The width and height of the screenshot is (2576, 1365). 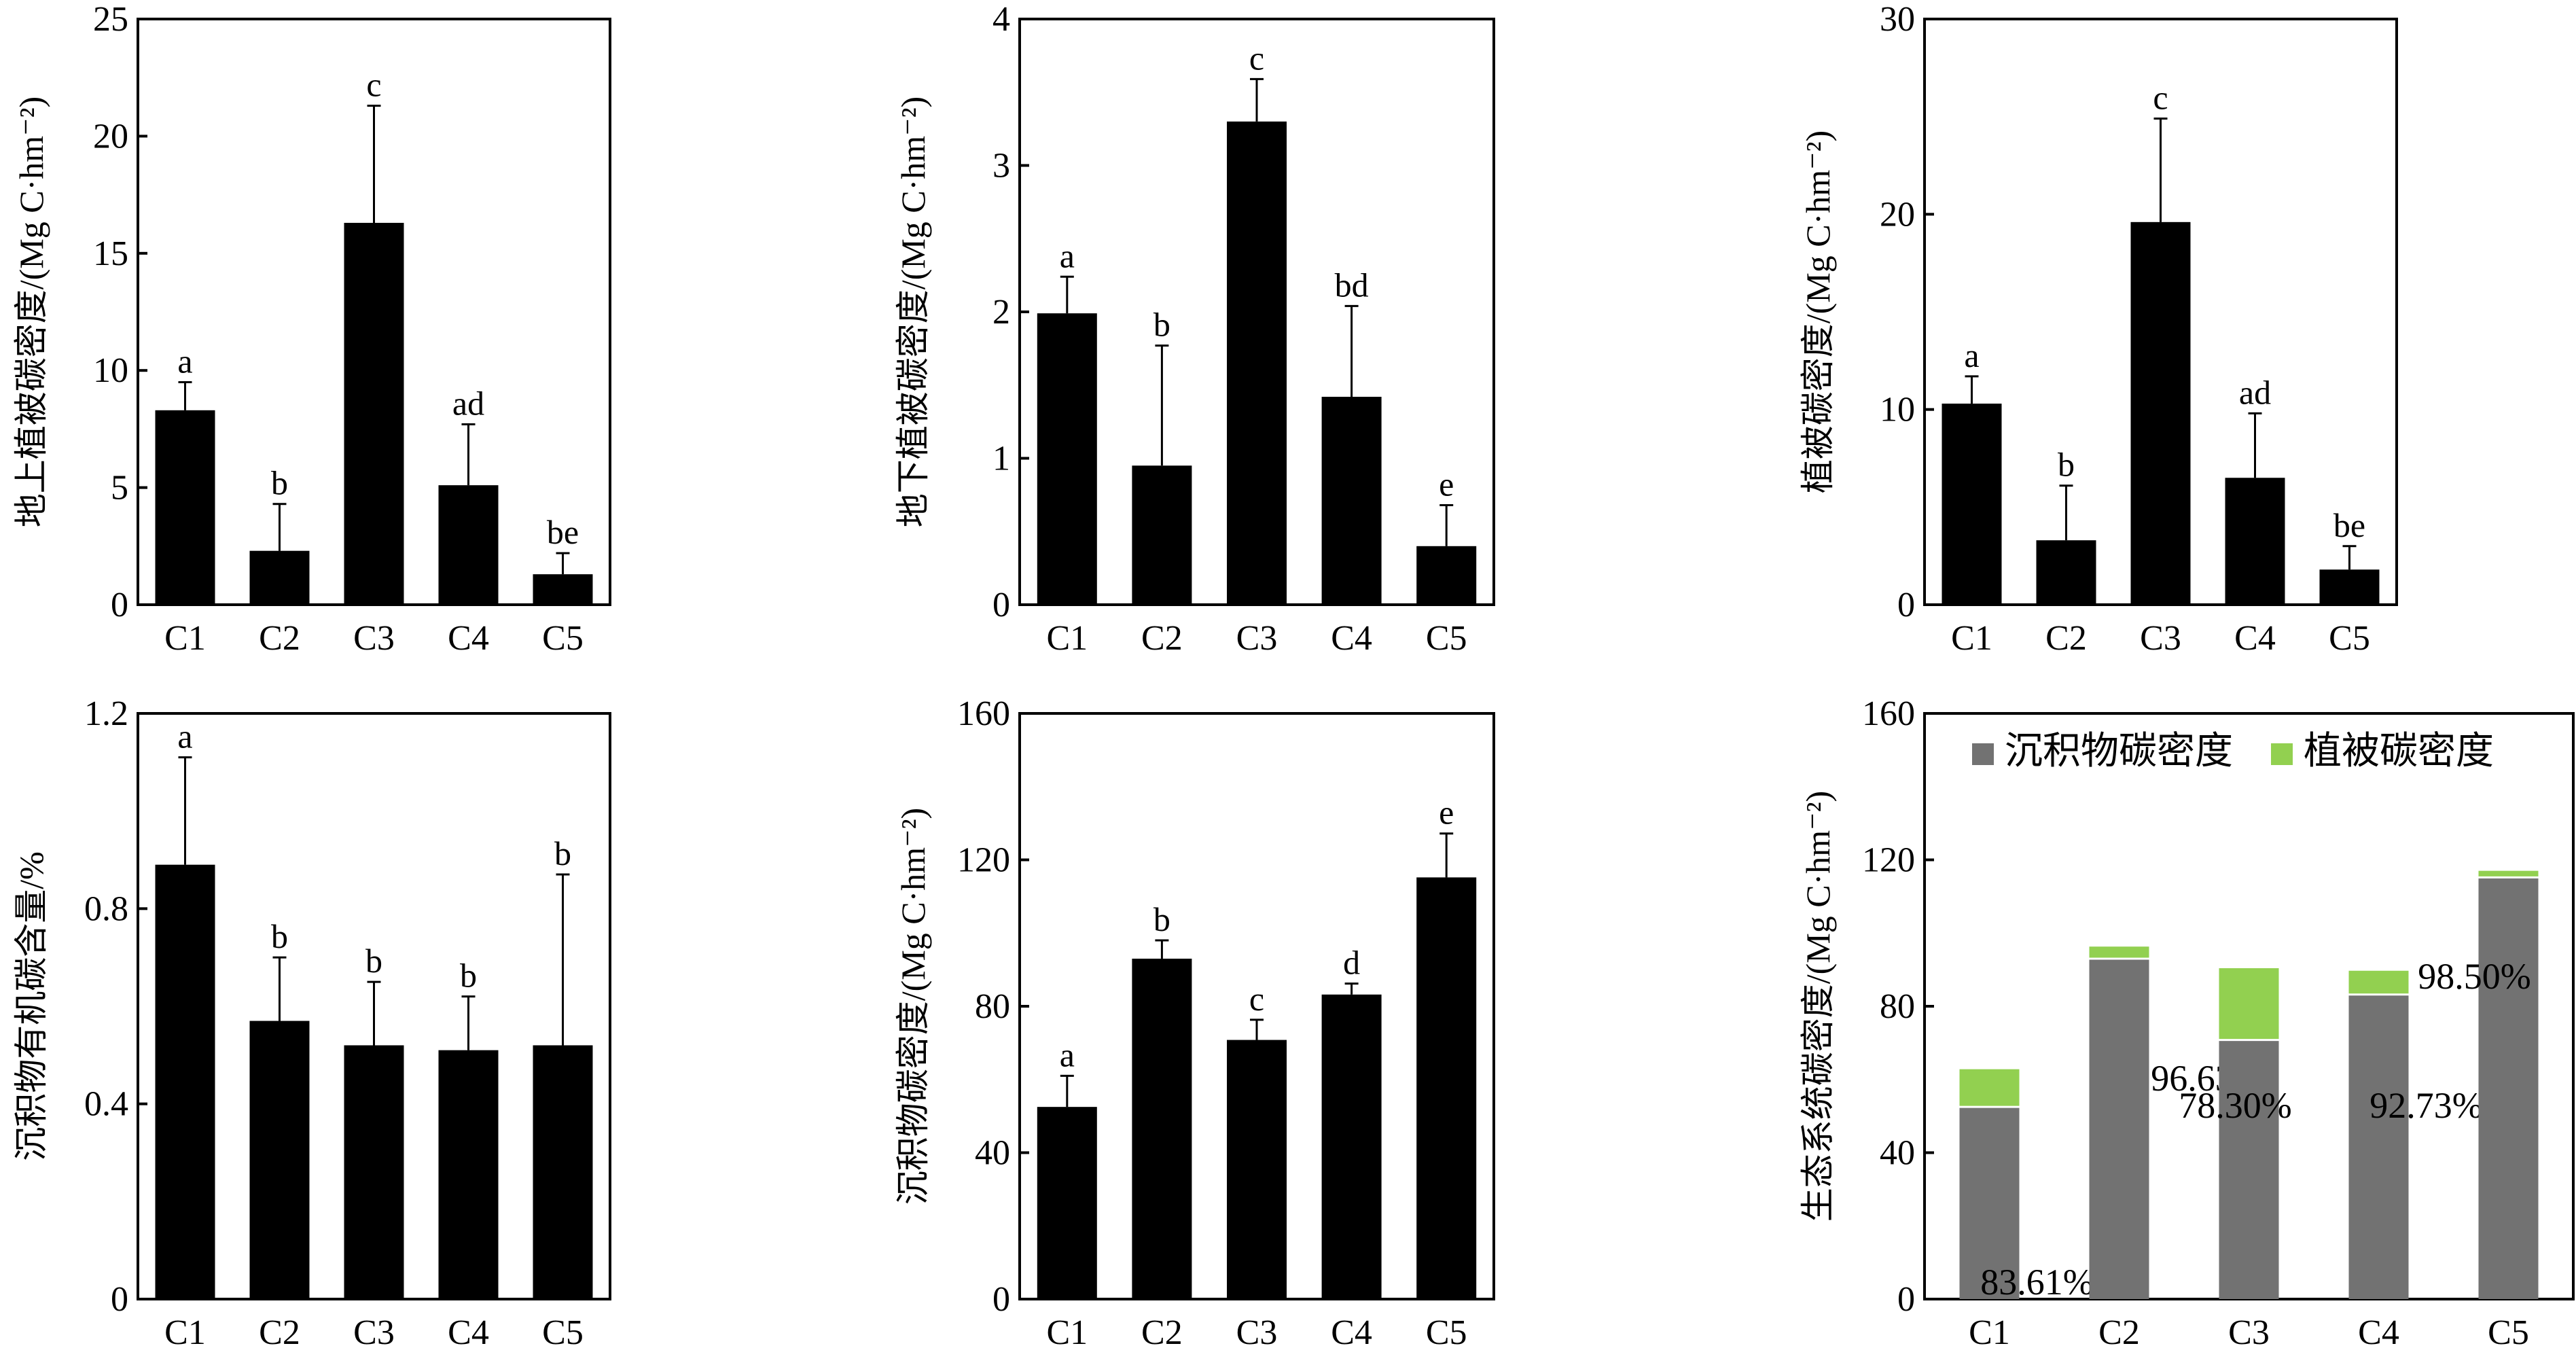 I want to click on legend-label-sediment: 沉积物碳密度, so click(x=2119, y=751).